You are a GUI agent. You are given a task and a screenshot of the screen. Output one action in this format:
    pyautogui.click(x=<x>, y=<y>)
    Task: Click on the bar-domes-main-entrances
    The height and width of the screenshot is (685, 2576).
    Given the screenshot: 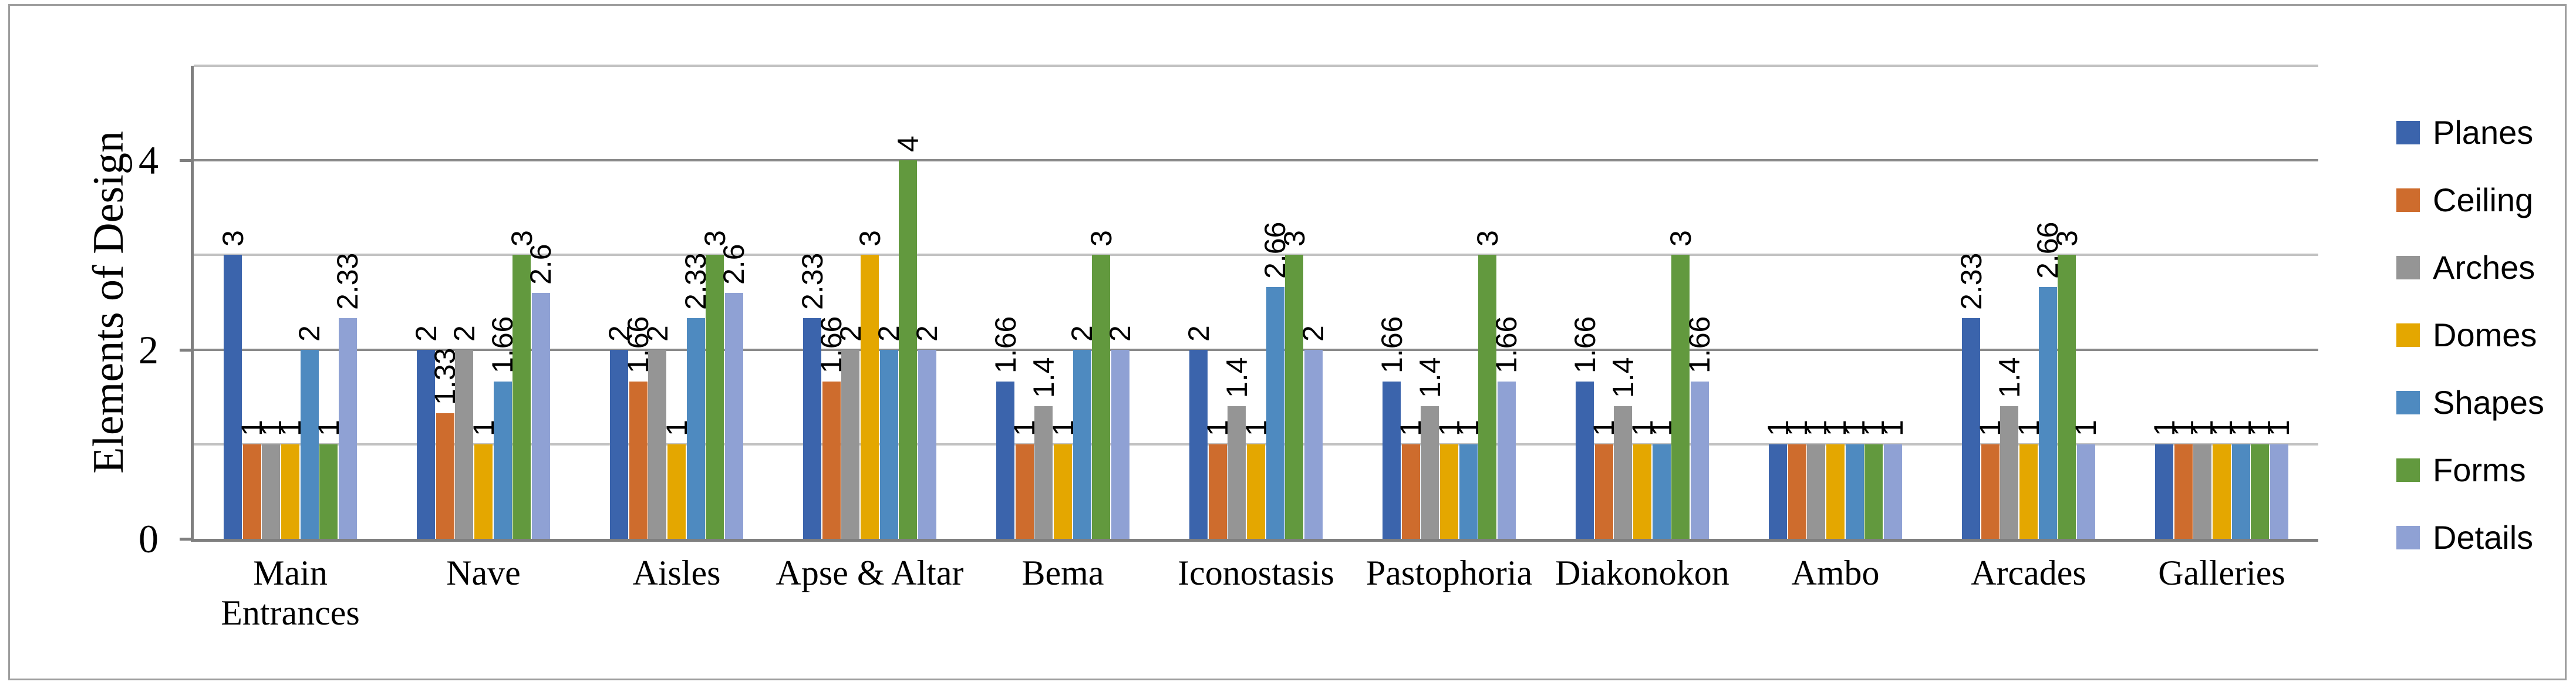 What is the action you would take?
    pyautogui.click(x=290, y=491)
    